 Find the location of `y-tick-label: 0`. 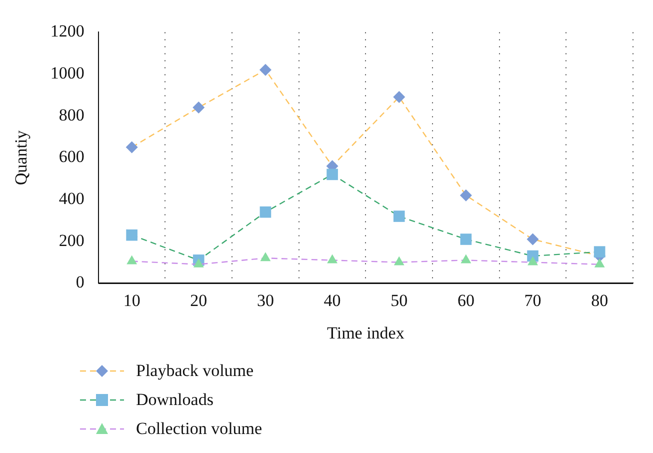

y-tick-label: 0 is located at coordinates (80, 282).